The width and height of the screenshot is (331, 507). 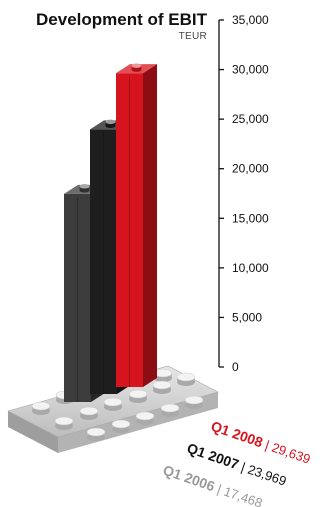 I want to click on y-tick-label: 25,000, so click(x=250, y=119).